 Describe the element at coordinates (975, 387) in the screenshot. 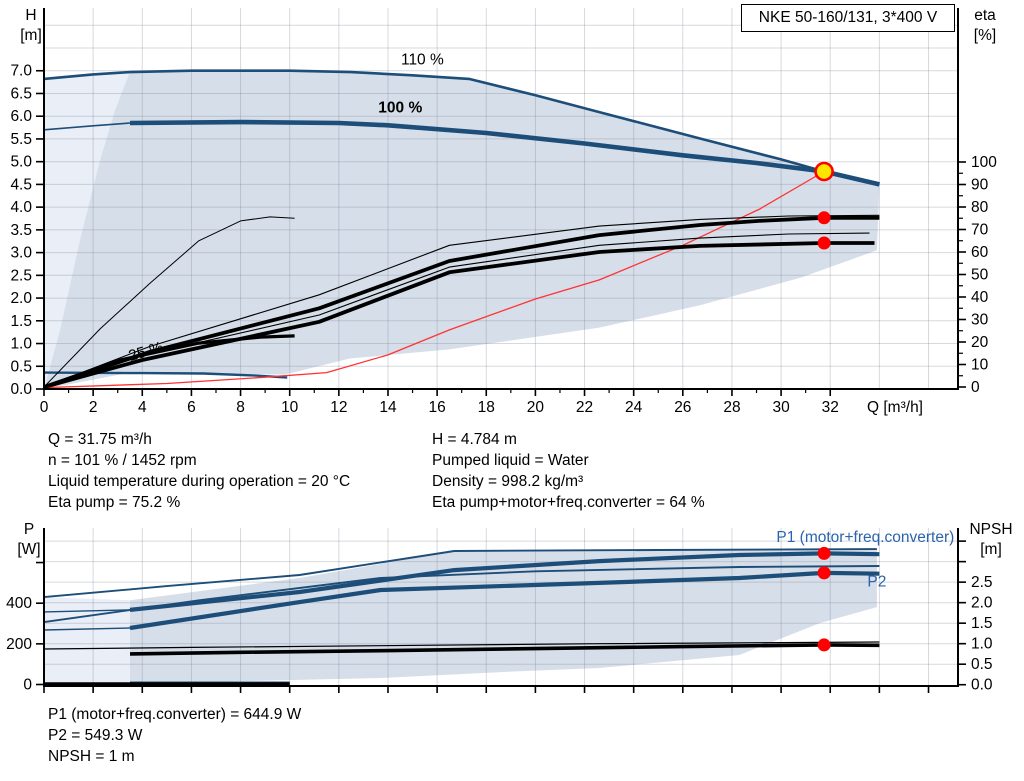

I see `y-right-tick-label: 0` at that location.